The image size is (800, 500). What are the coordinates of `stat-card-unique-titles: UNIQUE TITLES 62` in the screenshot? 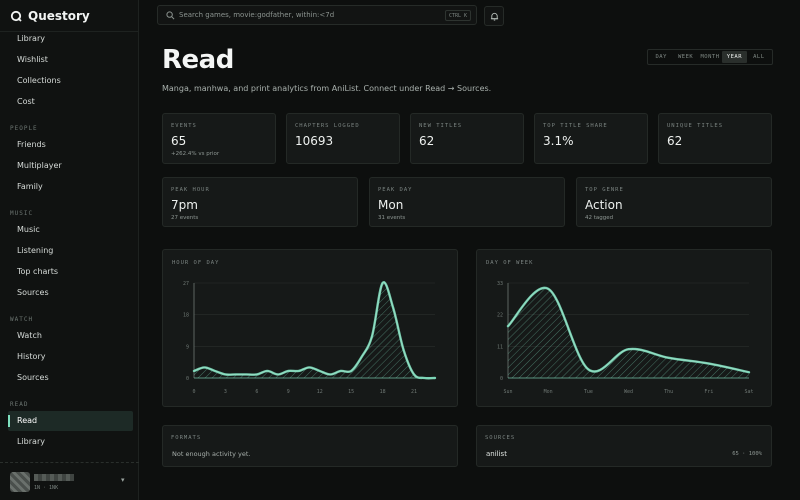 It's located at (715, 138).